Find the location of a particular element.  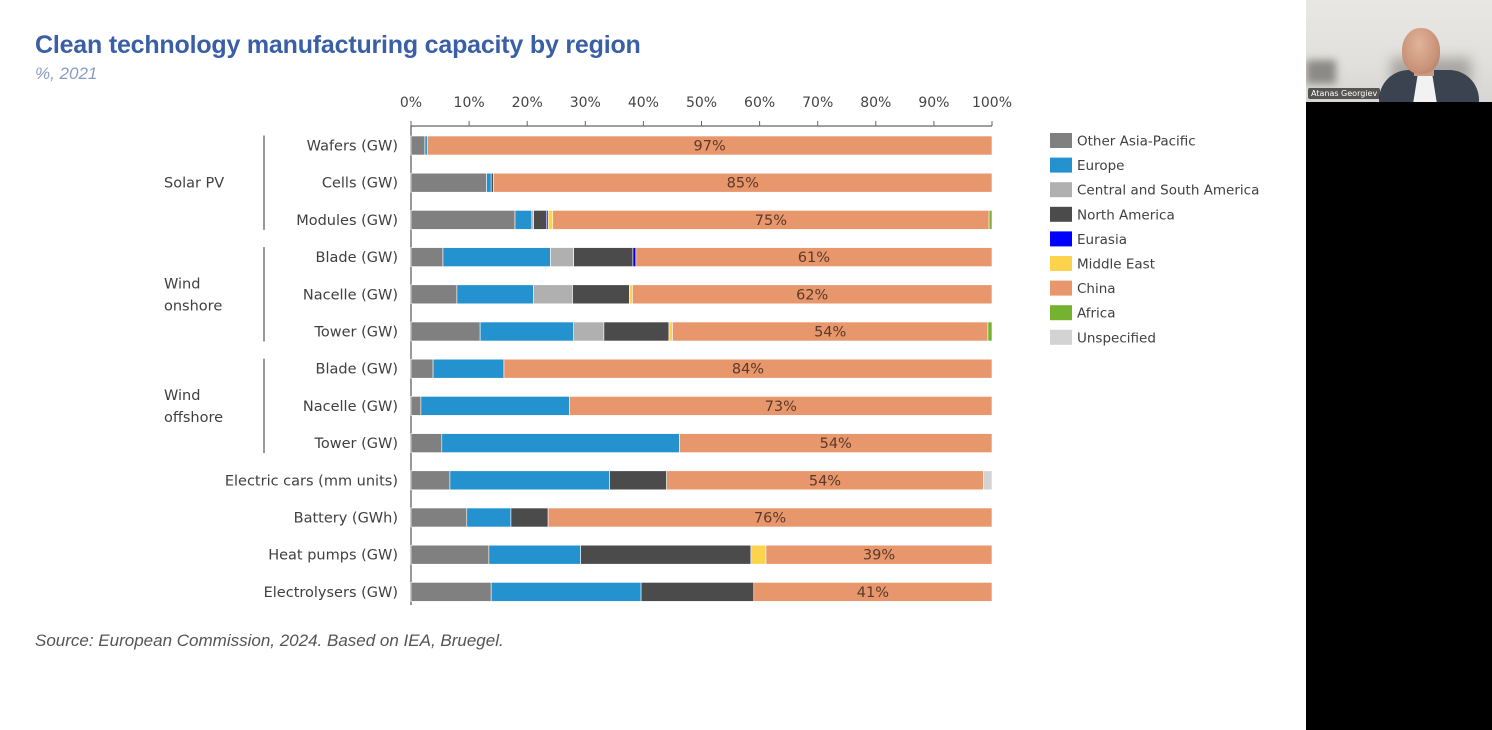

x-tick-label: 90% is located at coordinates (933, 103).